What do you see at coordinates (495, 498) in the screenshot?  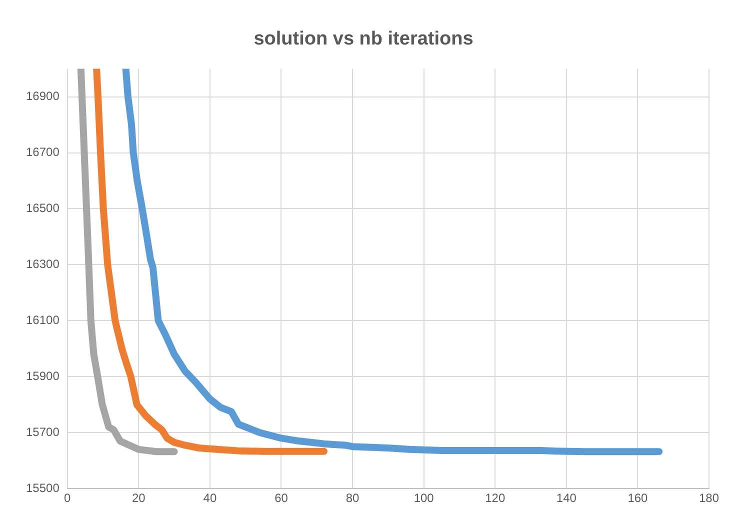 I see `x-tick-label: 120` at bounding box center [495, 498].